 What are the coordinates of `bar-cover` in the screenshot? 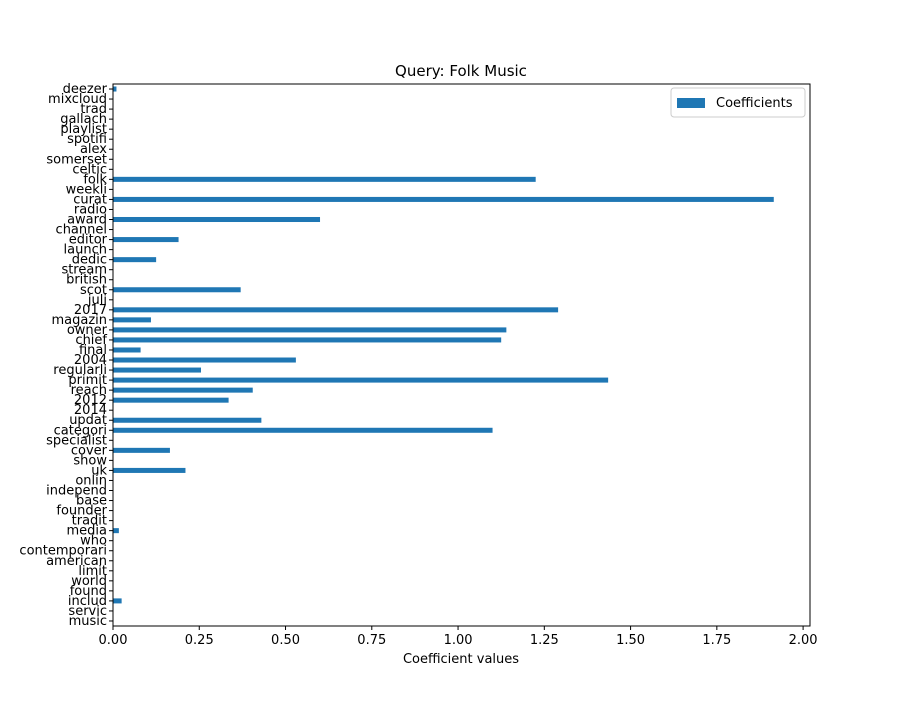 It's located at (141, 450).